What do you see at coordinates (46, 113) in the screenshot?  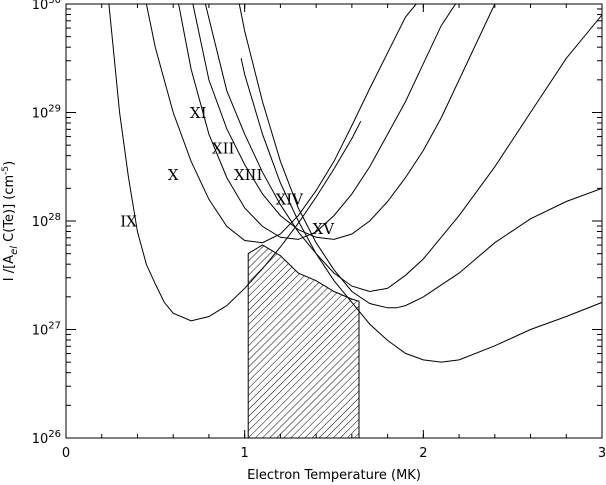 I see `y-tick-label: 1029` at bounding box center [46, 113].